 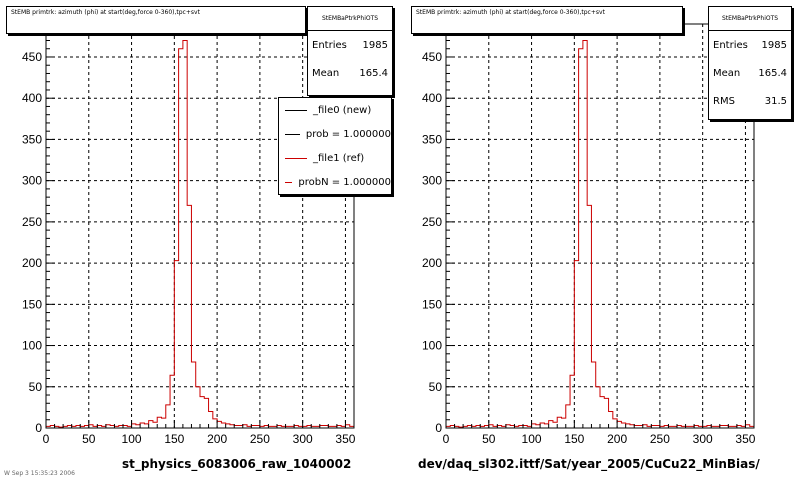 I want to click on right-stats-row-rms: RMS 31.5, so click(x=750, y=101).